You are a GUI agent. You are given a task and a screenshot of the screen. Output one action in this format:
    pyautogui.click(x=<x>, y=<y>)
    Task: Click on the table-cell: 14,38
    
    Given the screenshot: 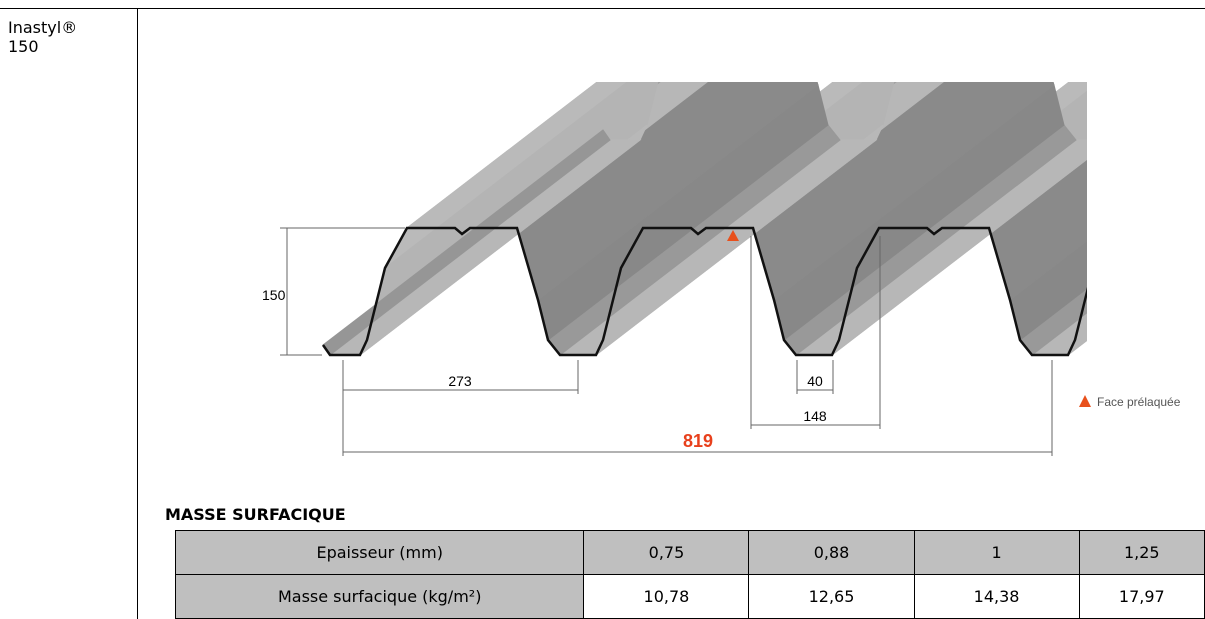 What is the action you would take?
    pyautogui.click(x=996, y=596)
    